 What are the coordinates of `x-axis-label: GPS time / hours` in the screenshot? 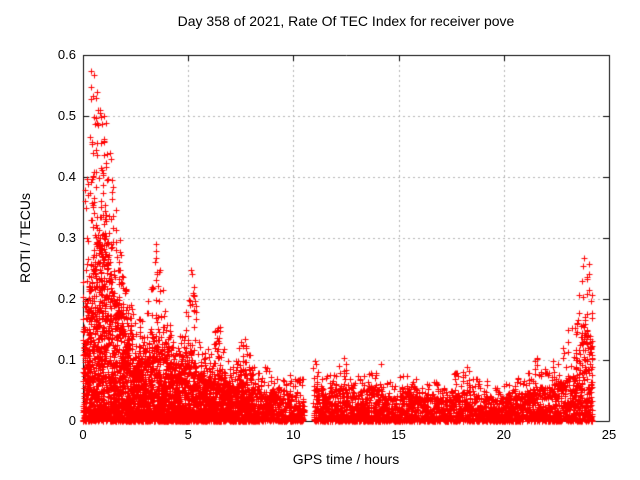 It's located at (346, 459).